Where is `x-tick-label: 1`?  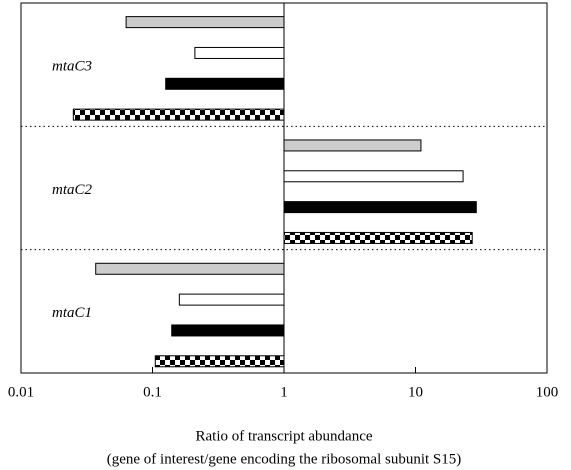 x-tick-label: 1 is located at coordinates (284, 392).